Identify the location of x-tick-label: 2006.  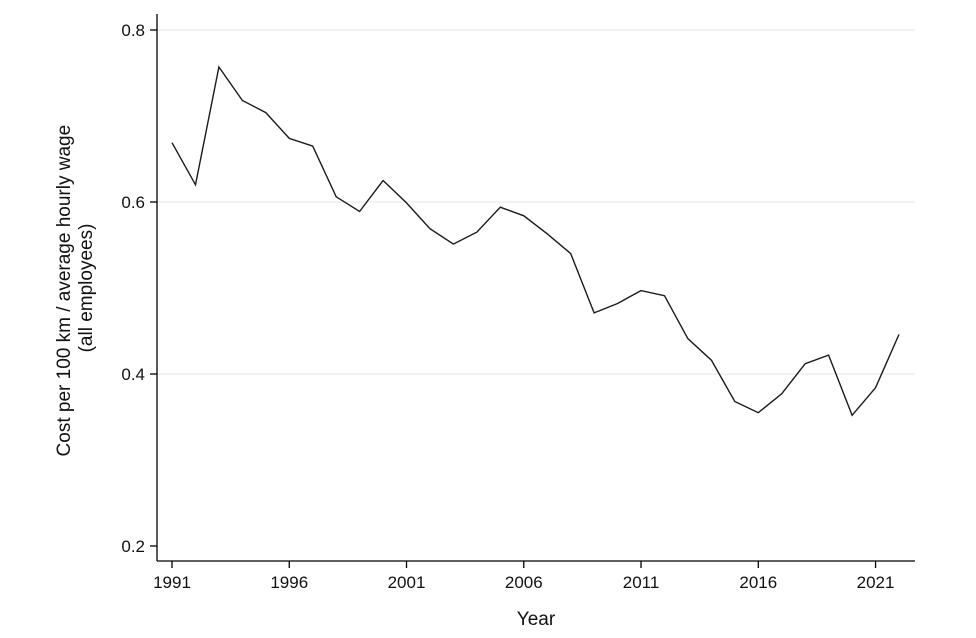
(524, 582).